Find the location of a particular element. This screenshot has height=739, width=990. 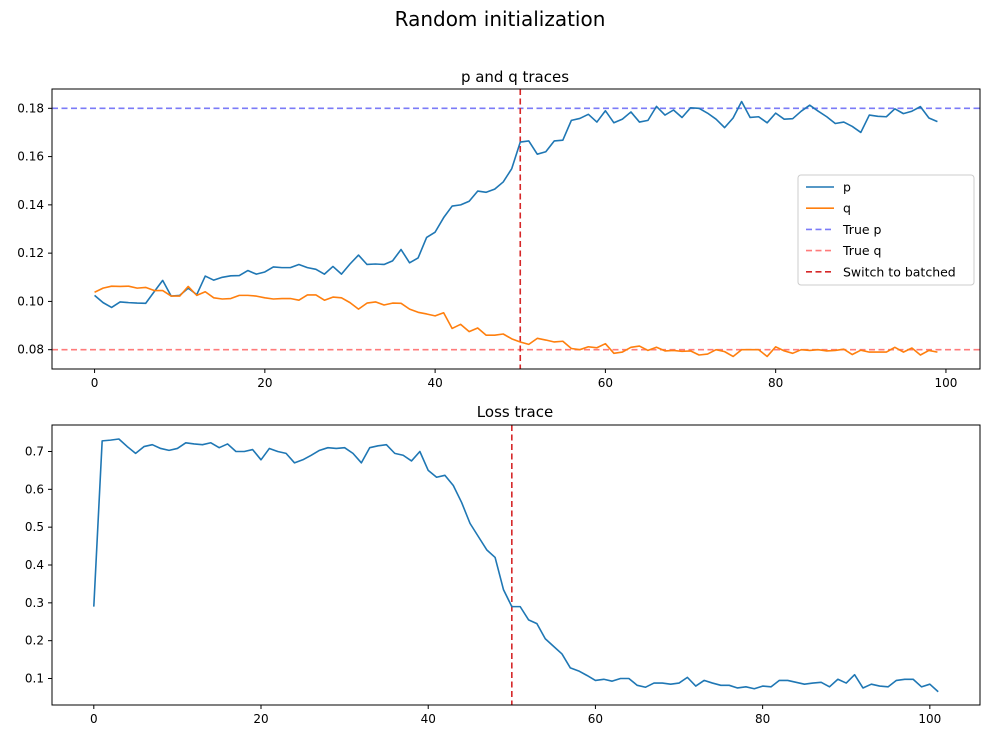

pq-x-tick-label: 0 is located at coordinates (95, 383).